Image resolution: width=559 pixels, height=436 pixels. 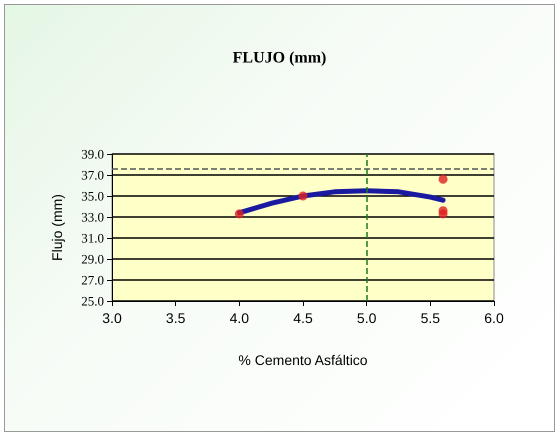 What do you see at coordinates (494, 318) in the screenshot?
I see `x-tick-label: 6.0` at bounding box center [494, 318].